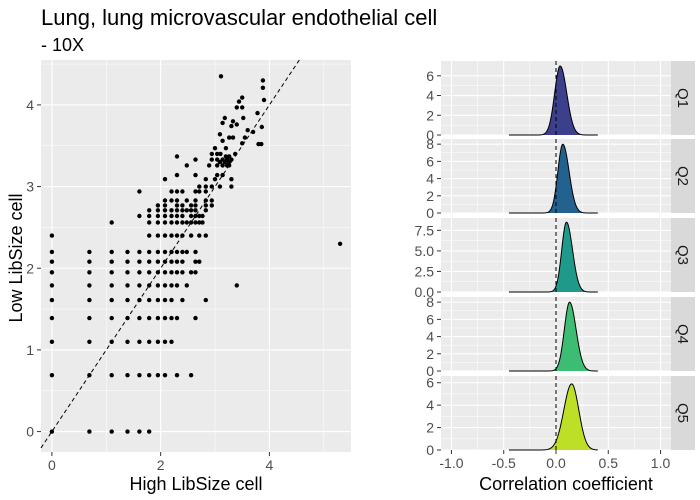 This screenshot has width=700, height=500. What do you see at coordinates (682, 413) in the screenshot?
I see `facet-label-q5: Q5` at bounding box center [682, 413].